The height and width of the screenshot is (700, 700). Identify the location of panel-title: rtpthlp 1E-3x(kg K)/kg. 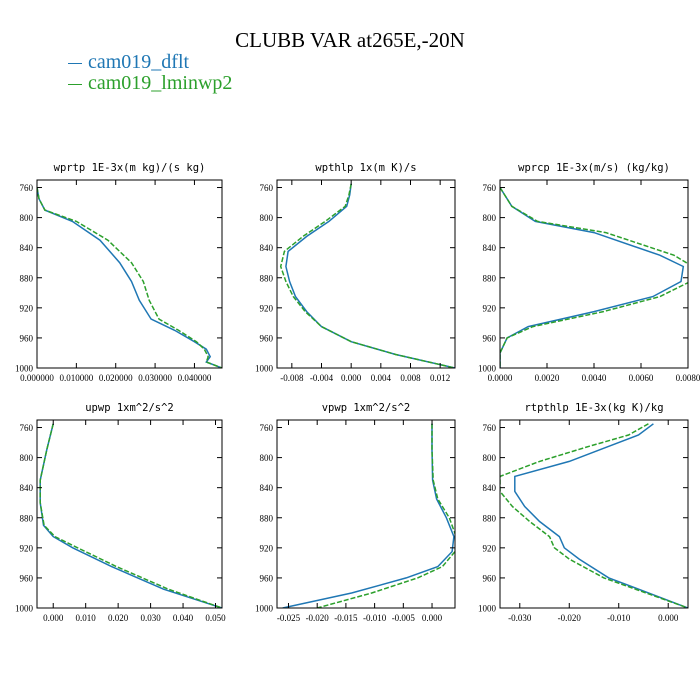
(593, 408).